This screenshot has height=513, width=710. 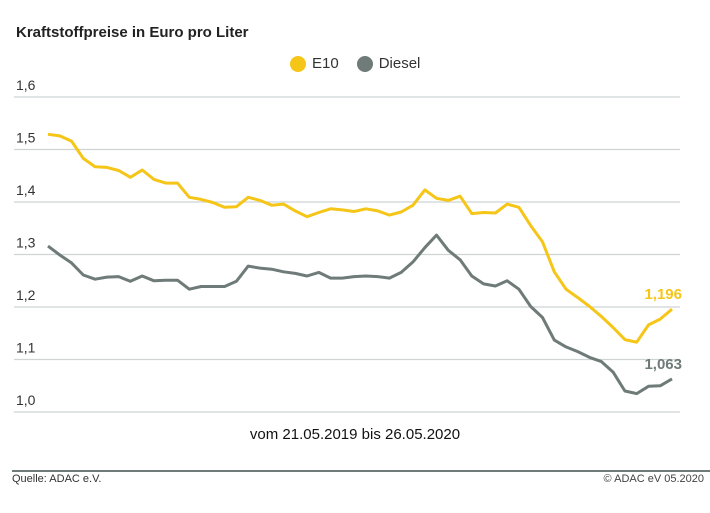 I want to click on source-note: Quelle: ADAC e.V., so click(x=57, y=479).